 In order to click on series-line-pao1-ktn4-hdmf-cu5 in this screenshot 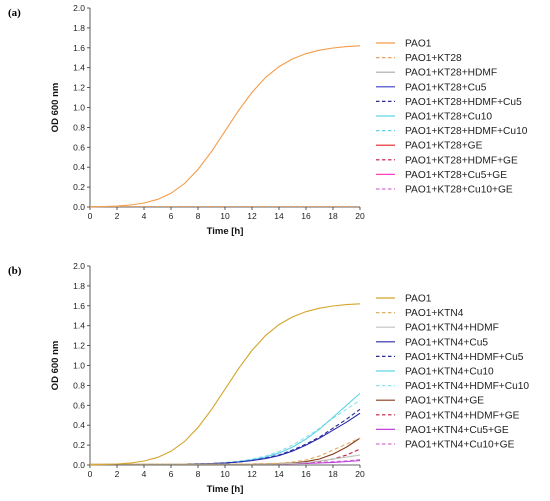, I will do `click(225, 436)`.